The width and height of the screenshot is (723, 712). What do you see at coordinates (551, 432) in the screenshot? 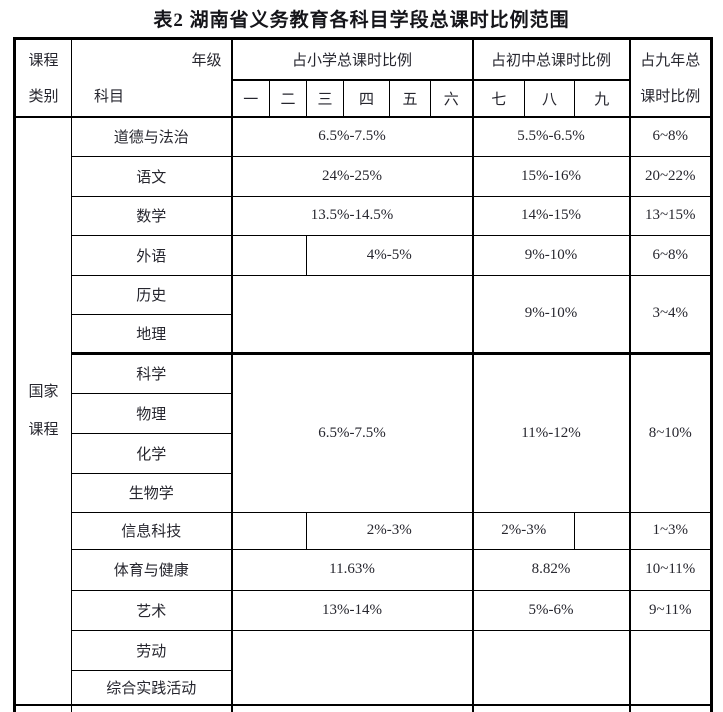
I see `sciencegroup-junior-value: 11%-12%` at bounding box center [551, 432].